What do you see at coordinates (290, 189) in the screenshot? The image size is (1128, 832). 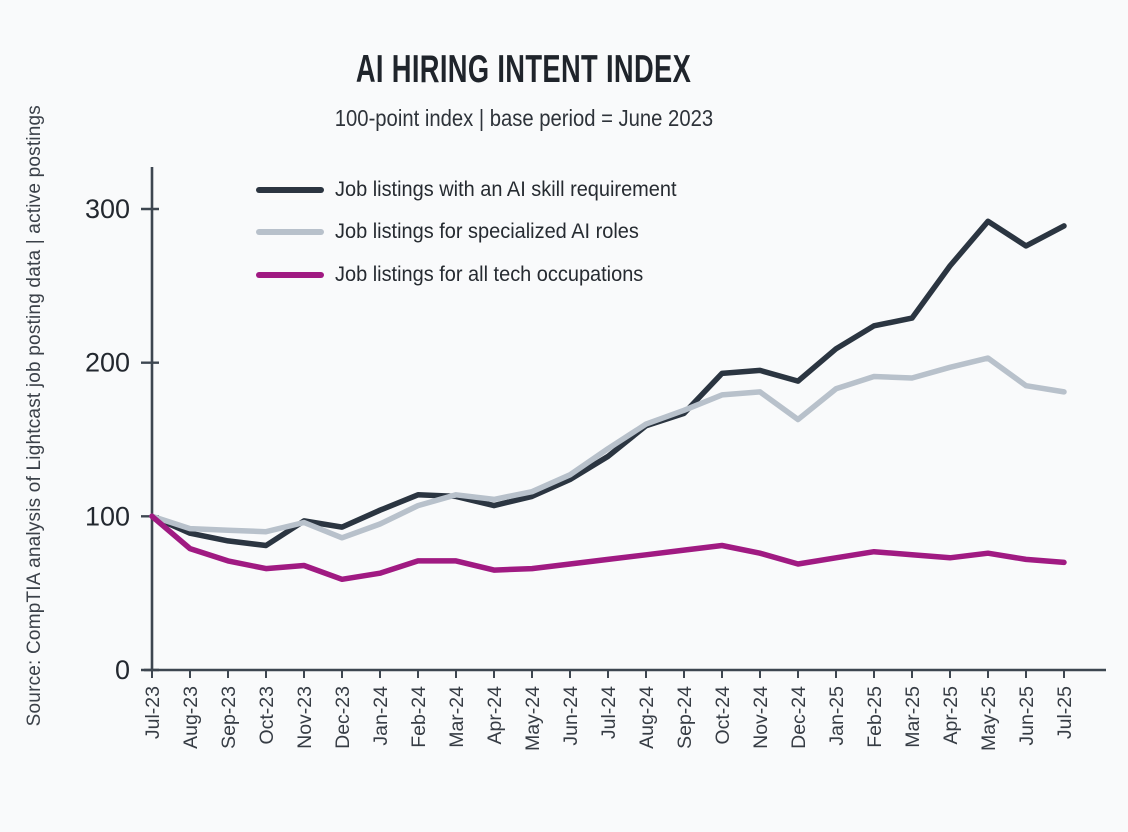 I see `legend-swatch-ai-skill-requirement` at bounding box center [290, 189].